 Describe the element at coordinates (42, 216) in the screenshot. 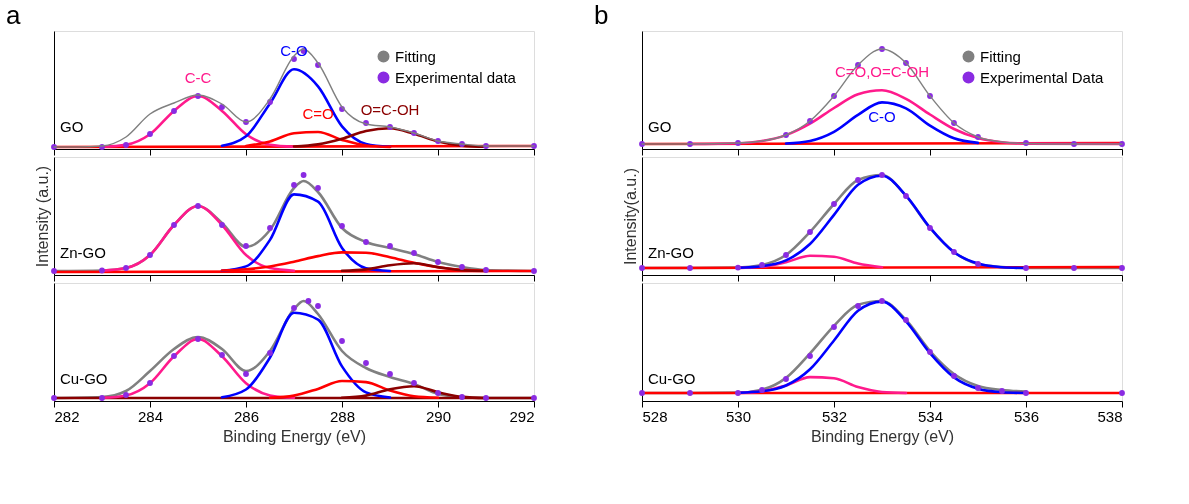

I see `y-axis-title: Intensity (a.u.)` at that location.